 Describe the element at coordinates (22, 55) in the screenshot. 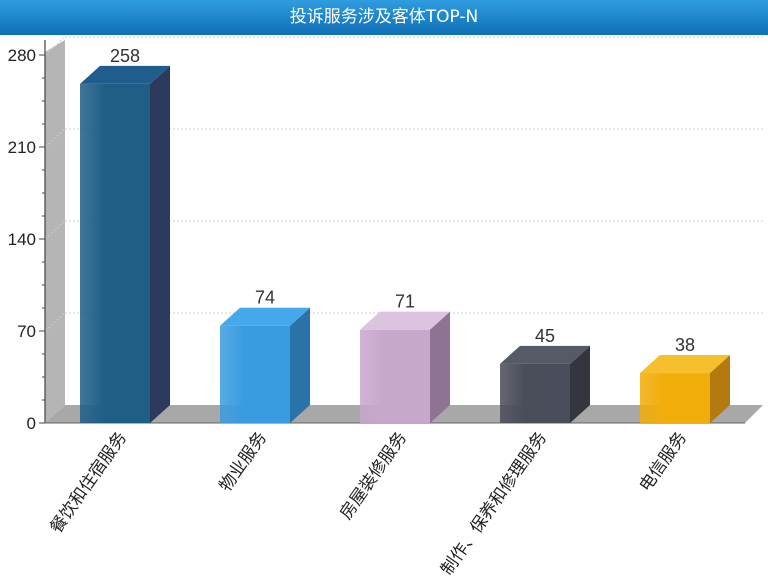

I see `y-tick-label: 280` at that location.